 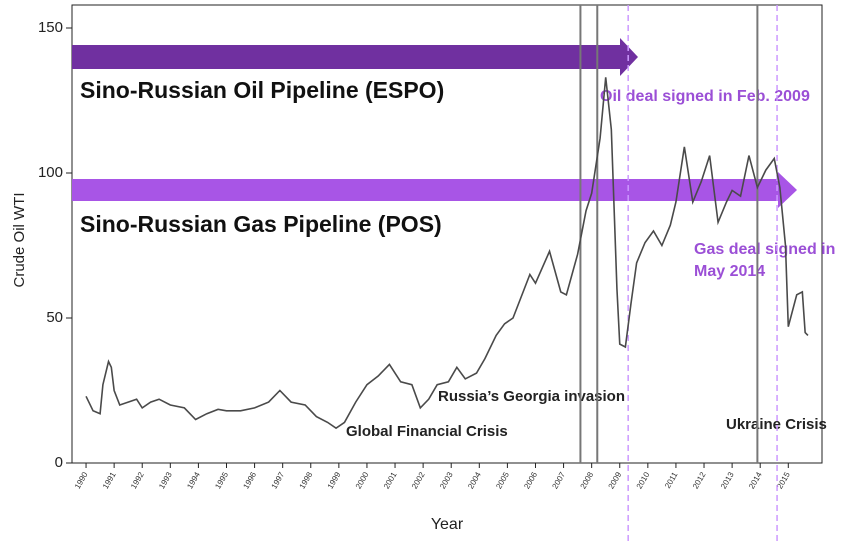 What do you see at coordinates (278, 480) in the screenshot?
I see `x-tick-label: 1997` at bounding box center [278, 480].